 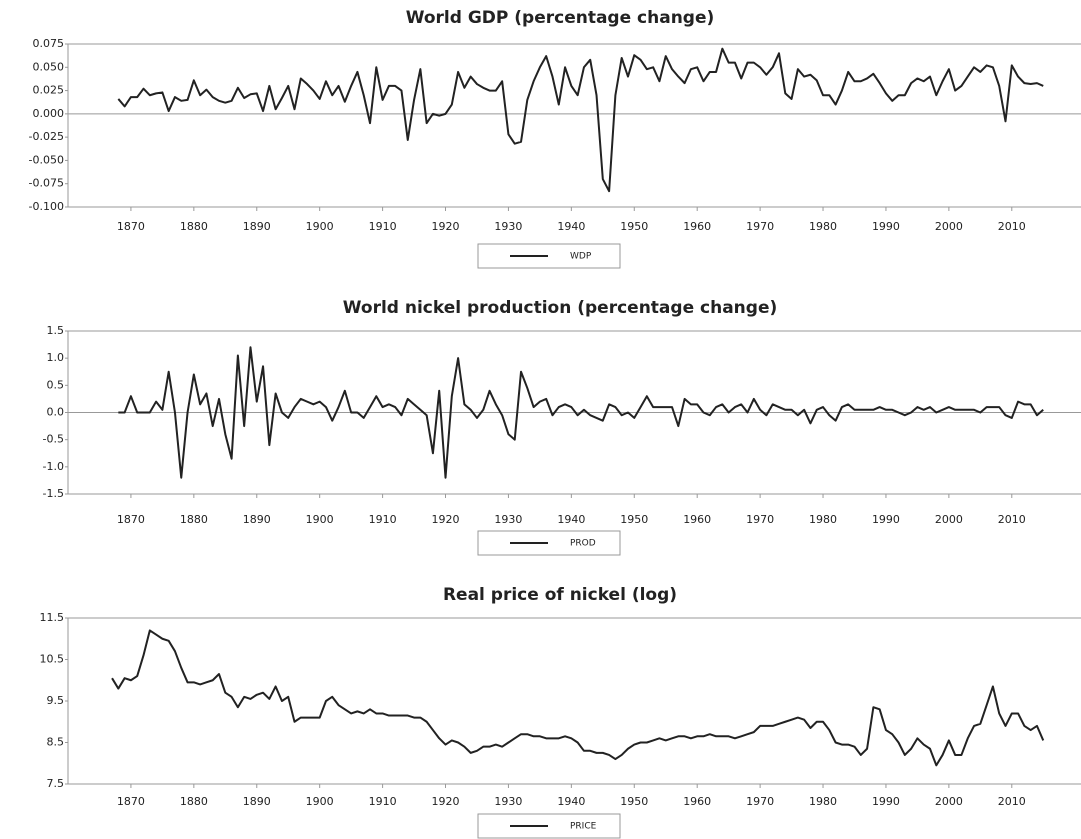 I want to click on y-tick-label: 11.5, so click(x=52, y=617).